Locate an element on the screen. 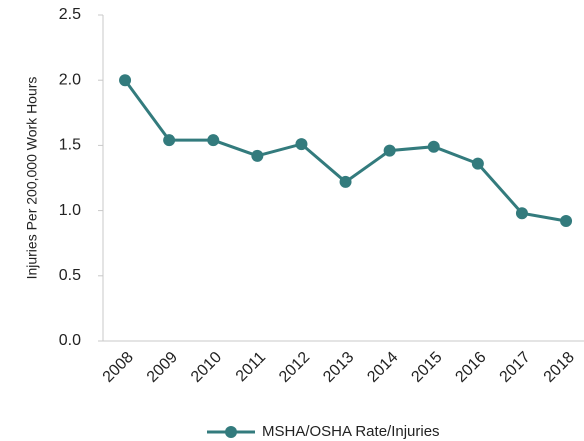 This screenshot has height=441, width=584. x-tick-label: 2009 is located at coordinates (162, 367).